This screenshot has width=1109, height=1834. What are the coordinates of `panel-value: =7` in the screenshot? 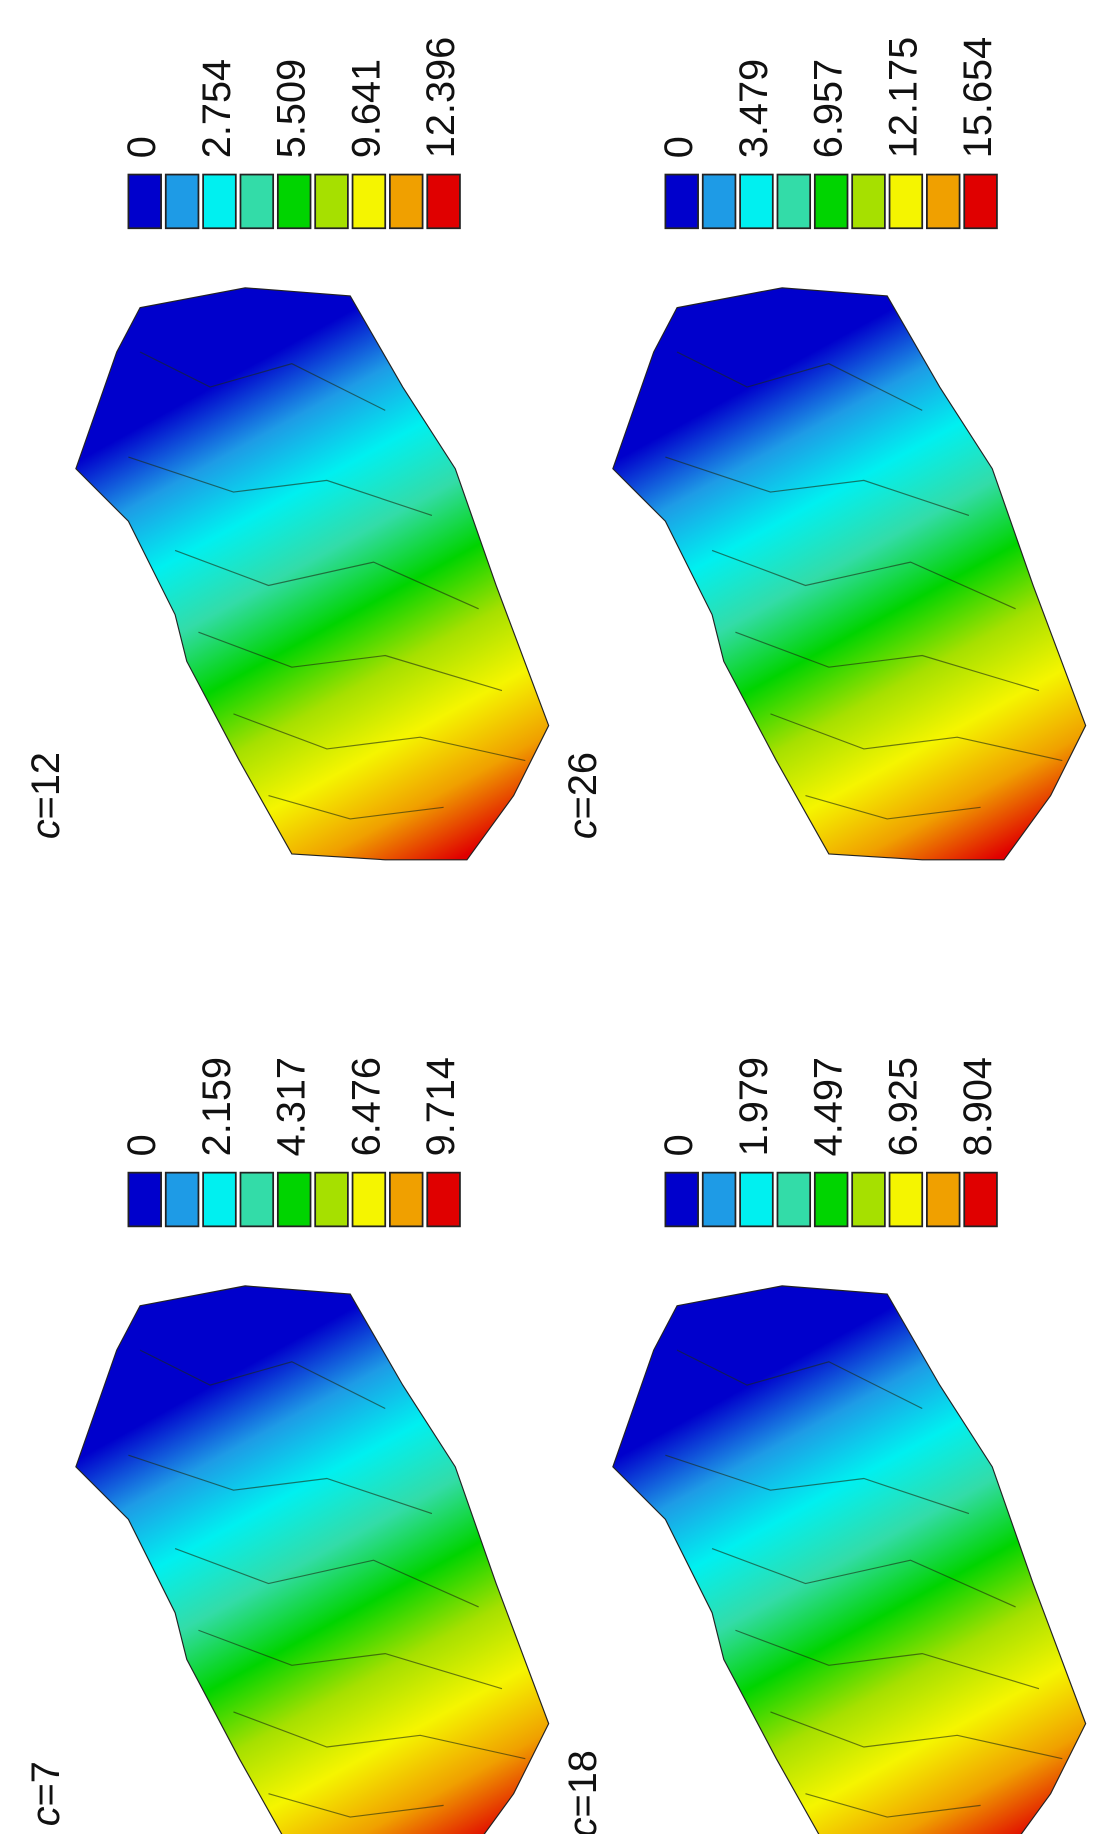 It's located at (47, 1783).